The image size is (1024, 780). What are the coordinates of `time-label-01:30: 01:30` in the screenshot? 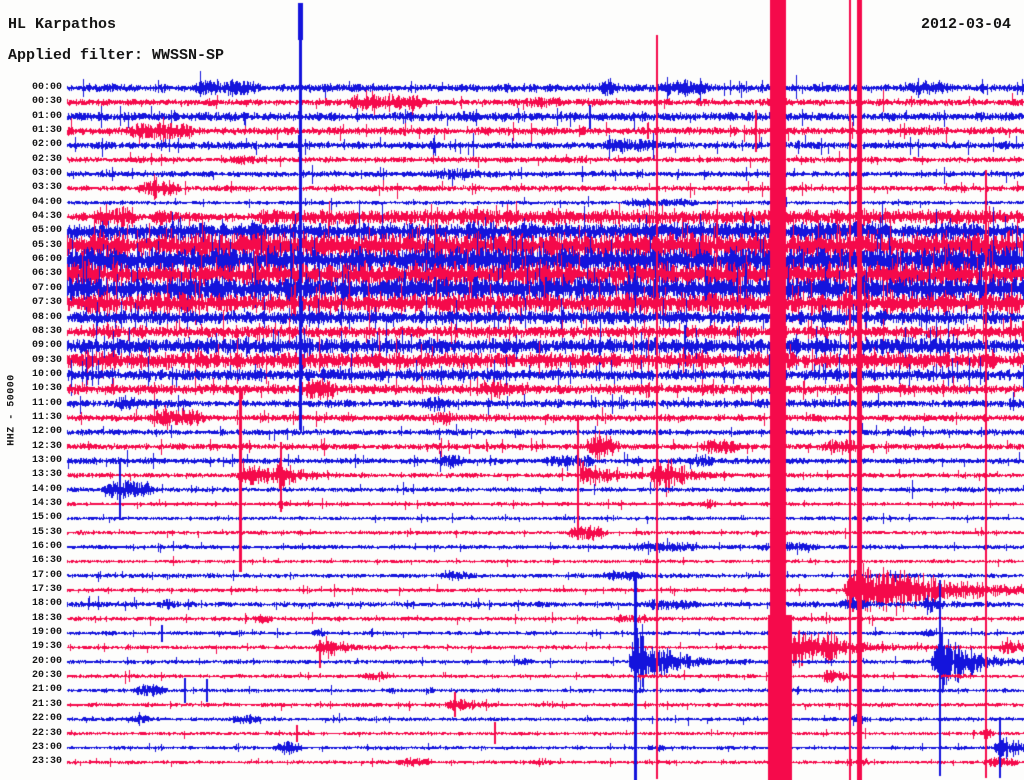 It's located at (46, 130).